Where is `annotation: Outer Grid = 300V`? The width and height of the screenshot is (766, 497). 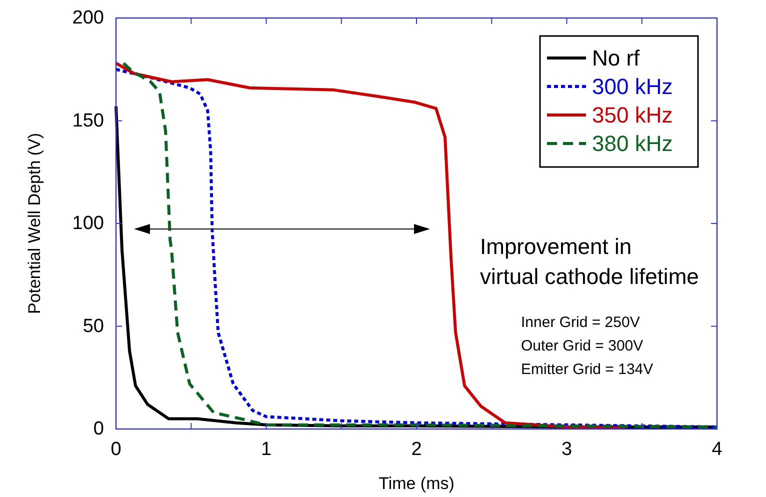
annotation: Outer Grid = 300V is located at coordinates (582, 346).